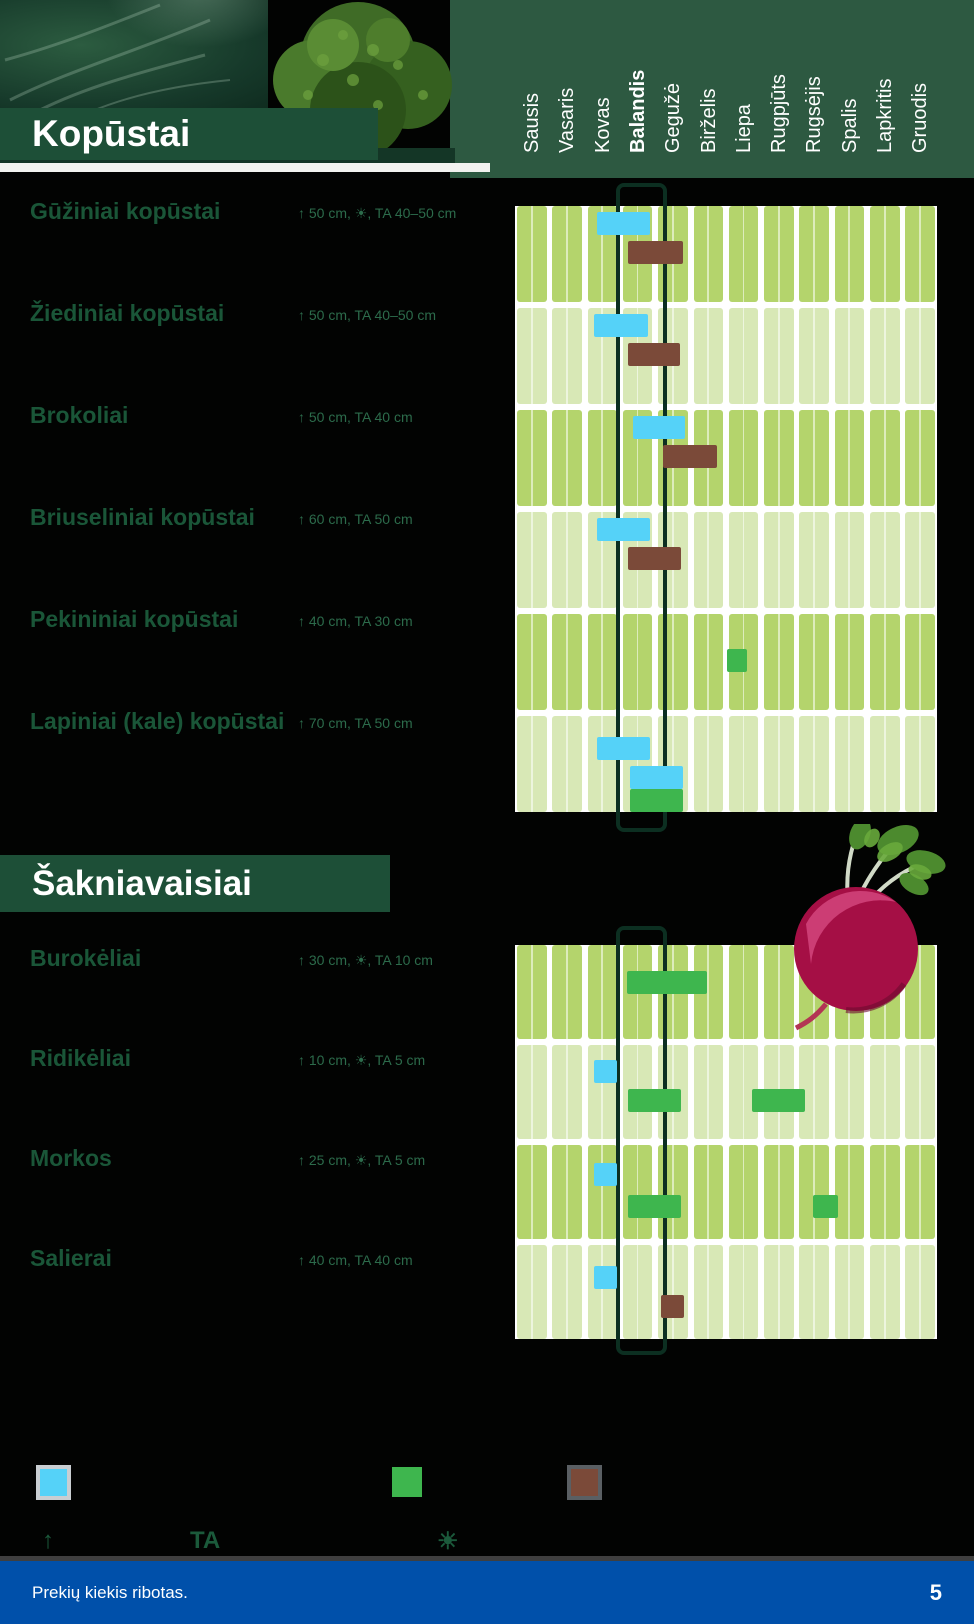  Describe the element at coordinates (189, 134) in the screenshot. I see `section-title-kopustai: Kopūstai` at that location.